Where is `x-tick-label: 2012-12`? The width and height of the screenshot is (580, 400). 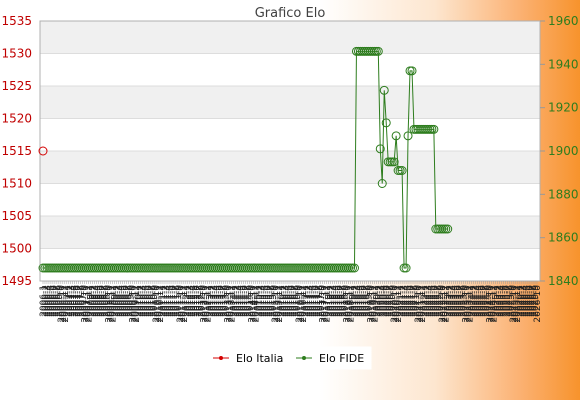
x-tick-label: 2012-12 is located at coordinates (209, 304).